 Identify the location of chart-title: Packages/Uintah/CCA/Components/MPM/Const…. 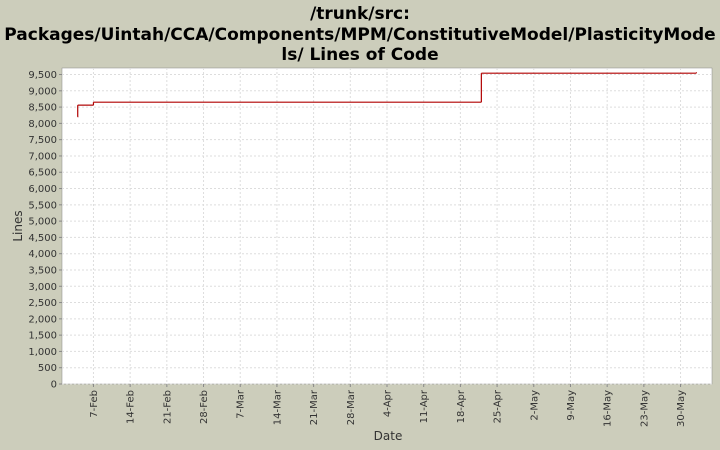
(359, 35).